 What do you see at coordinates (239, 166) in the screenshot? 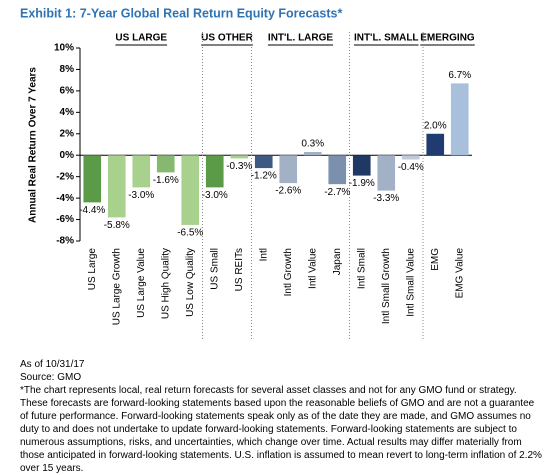
I see `value-label: -0.3%` at bounding box center [239, 166].